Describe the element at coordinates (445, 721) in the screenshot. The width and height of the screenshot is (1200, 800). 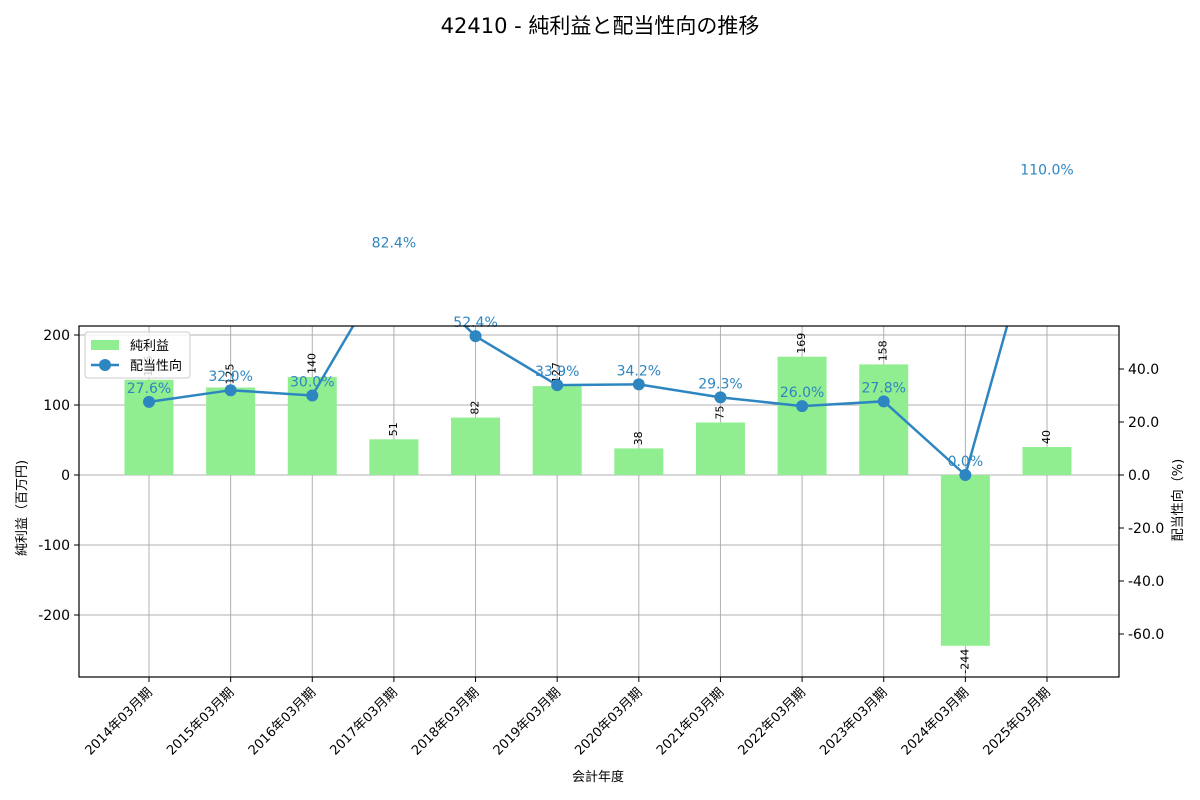
I see `tick-label: 2018年03月期` at that location.